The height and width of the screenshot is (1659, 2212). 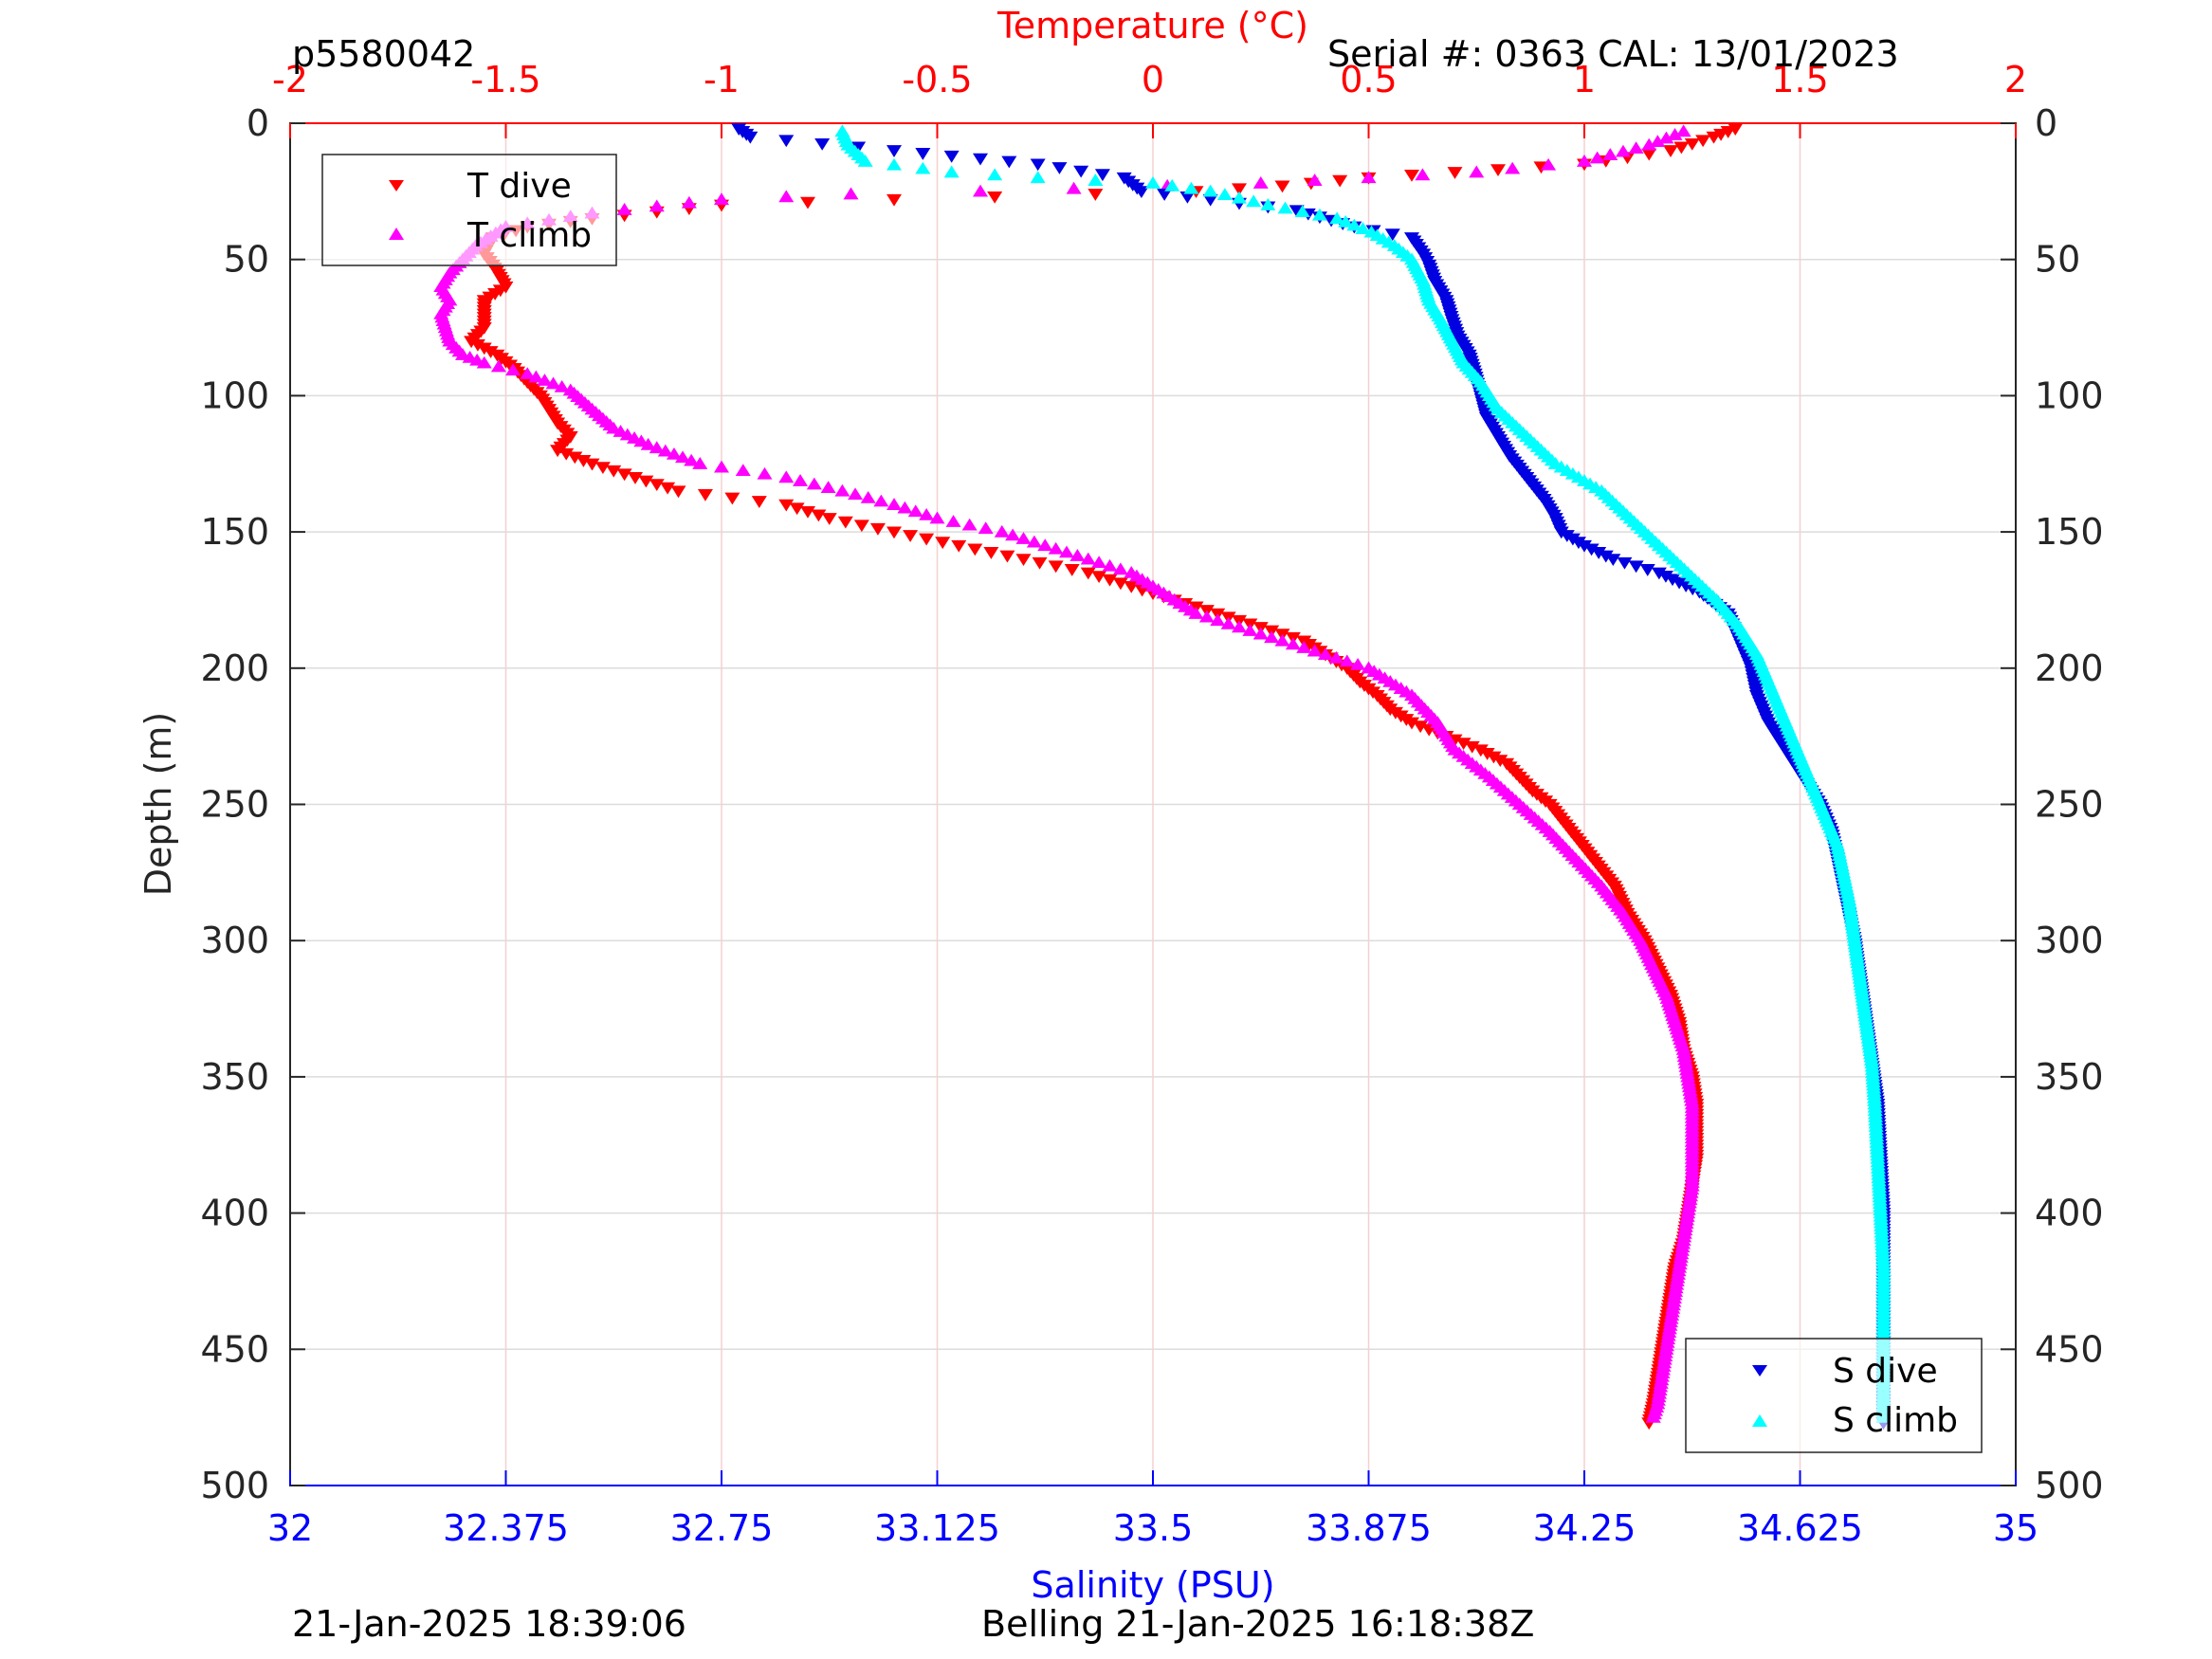 What do you see at coordinates (1153, 79) in the screenshot?
I see `temperature-tick-label: 0` at bounding box center [1153, 79].